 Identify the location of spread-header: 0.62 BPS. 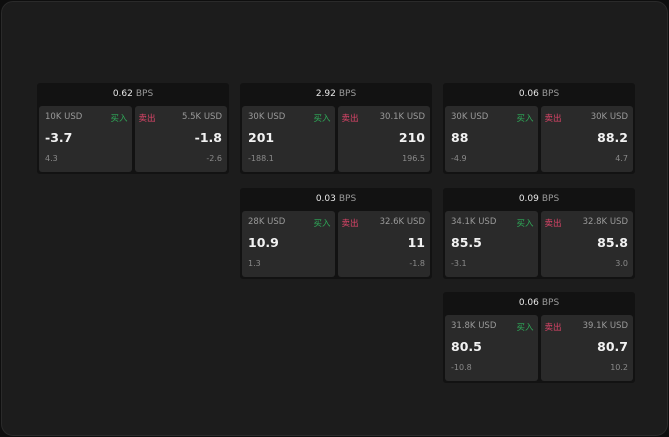
(133, 94).